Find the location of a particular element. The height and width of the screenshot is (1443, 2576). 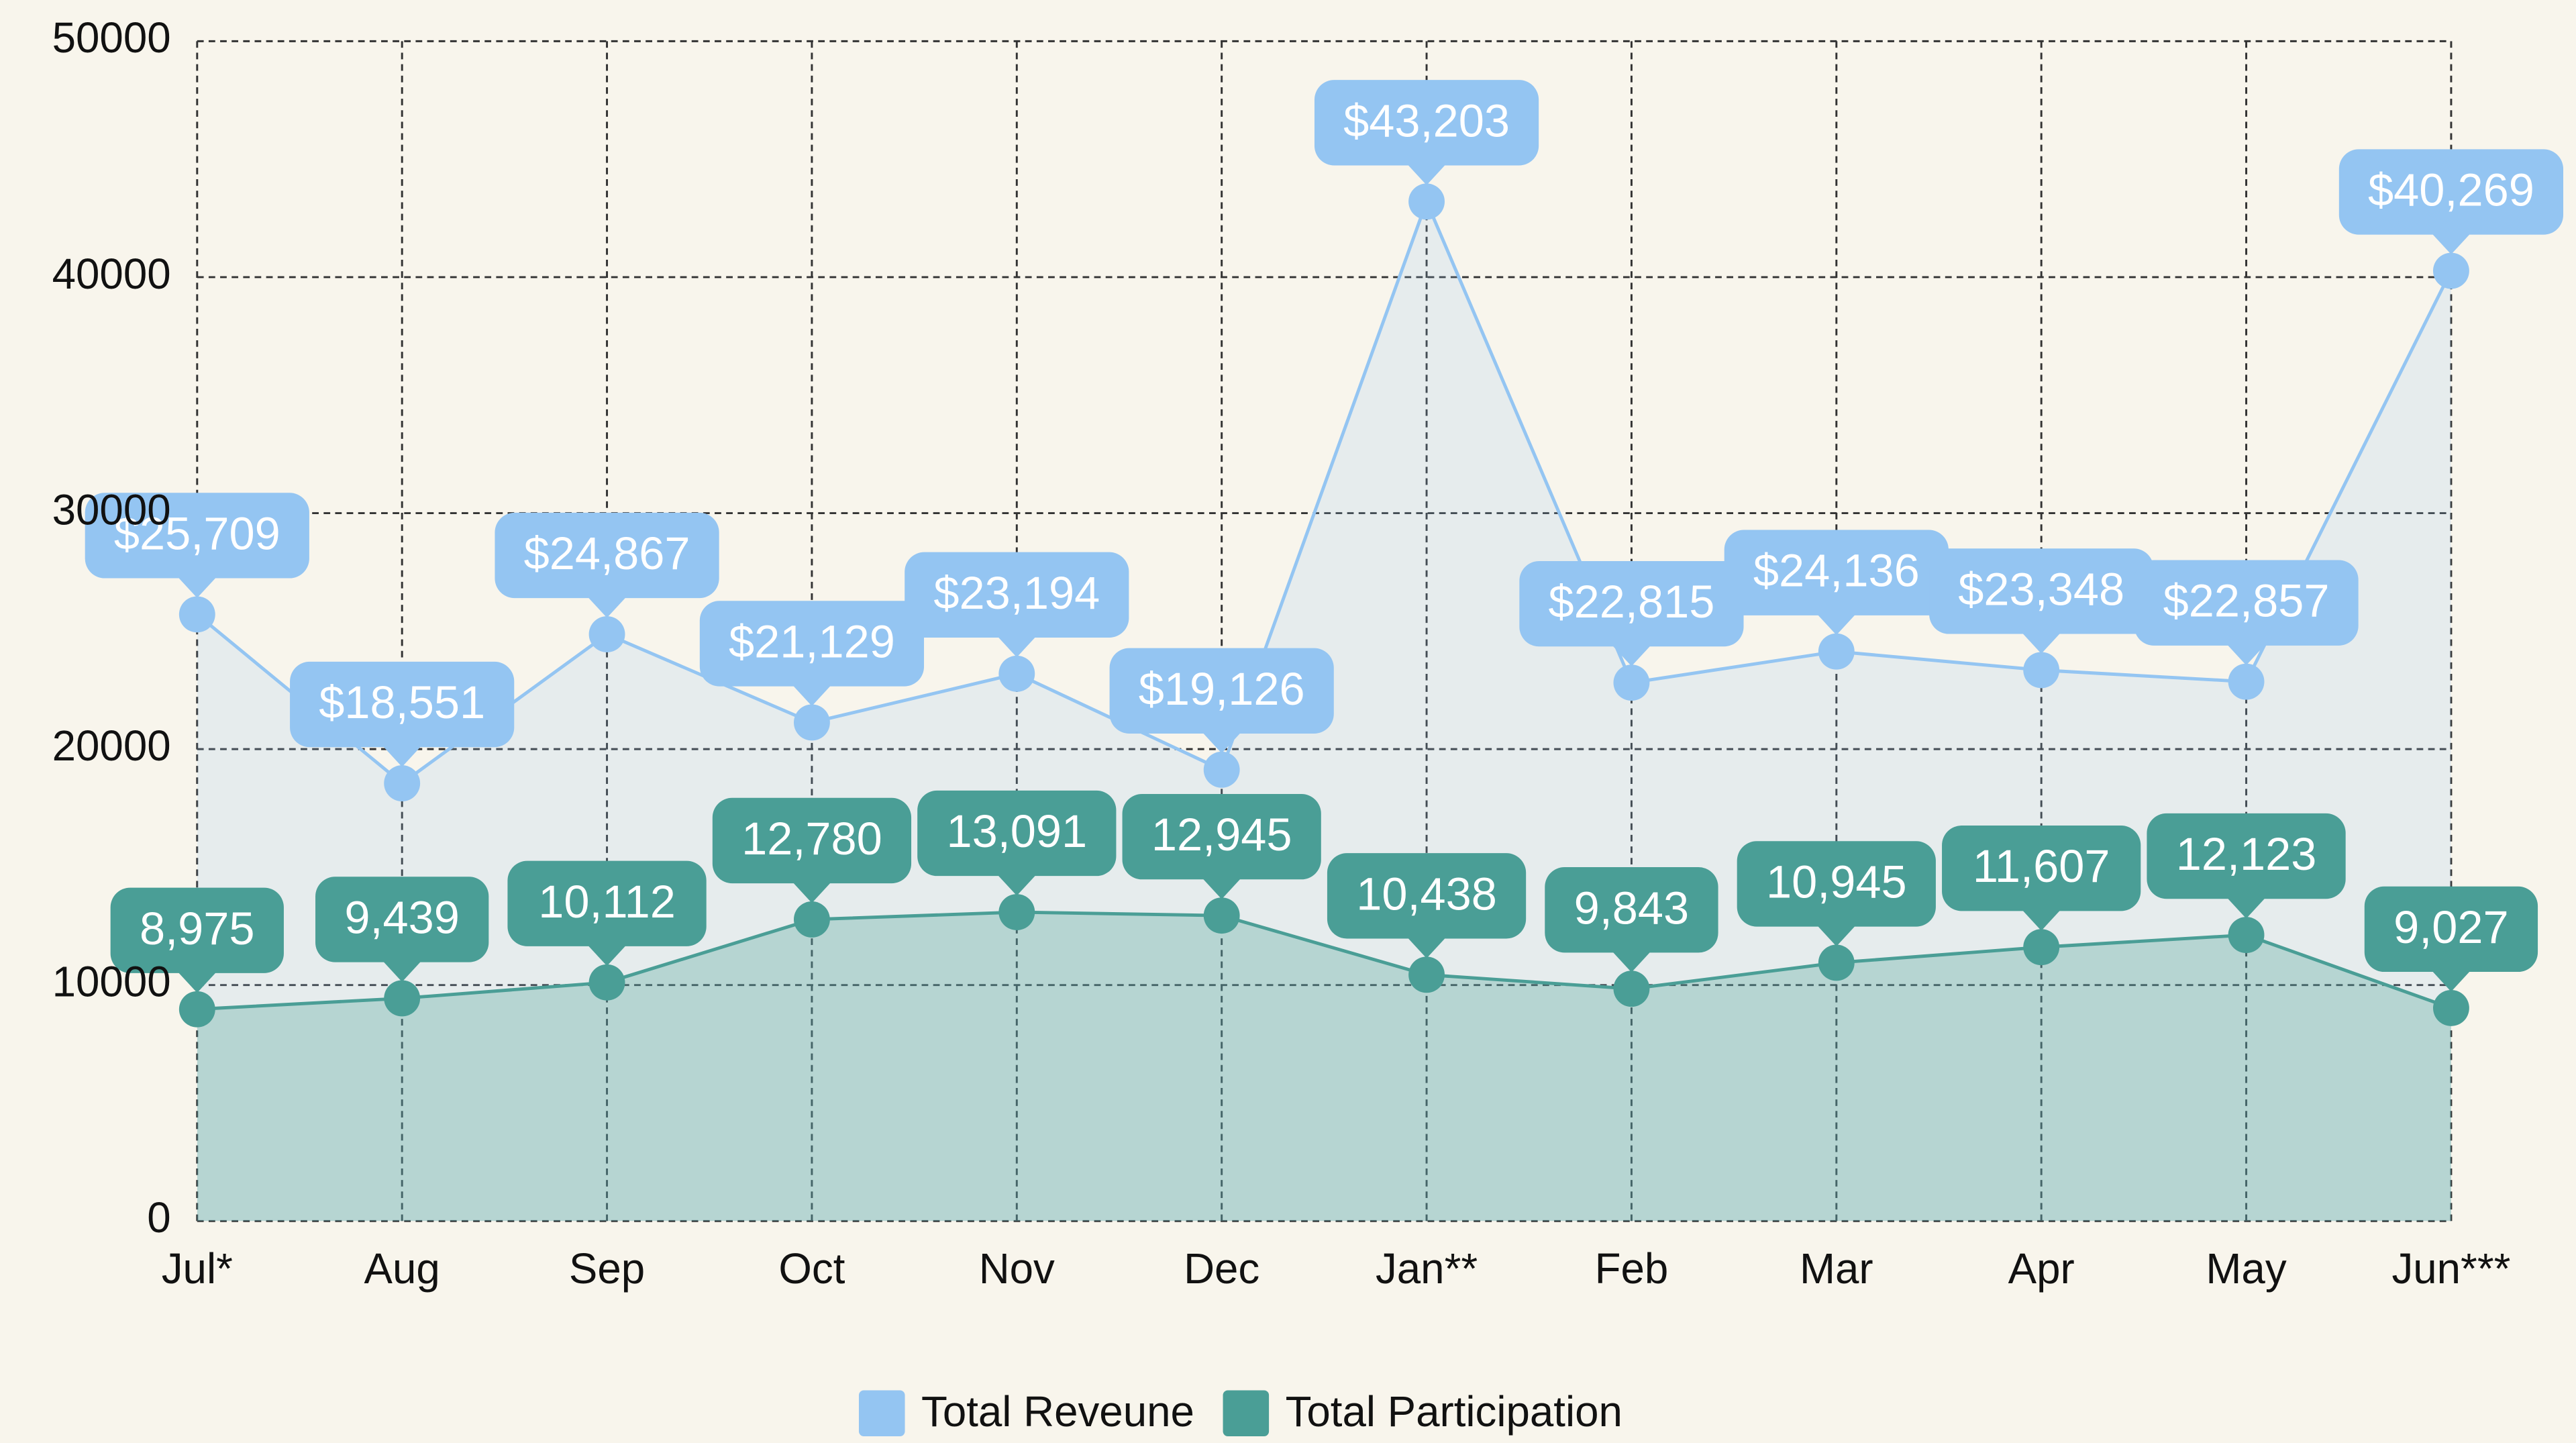

value-label: 10,438 is located at coordinates (1427, 905).